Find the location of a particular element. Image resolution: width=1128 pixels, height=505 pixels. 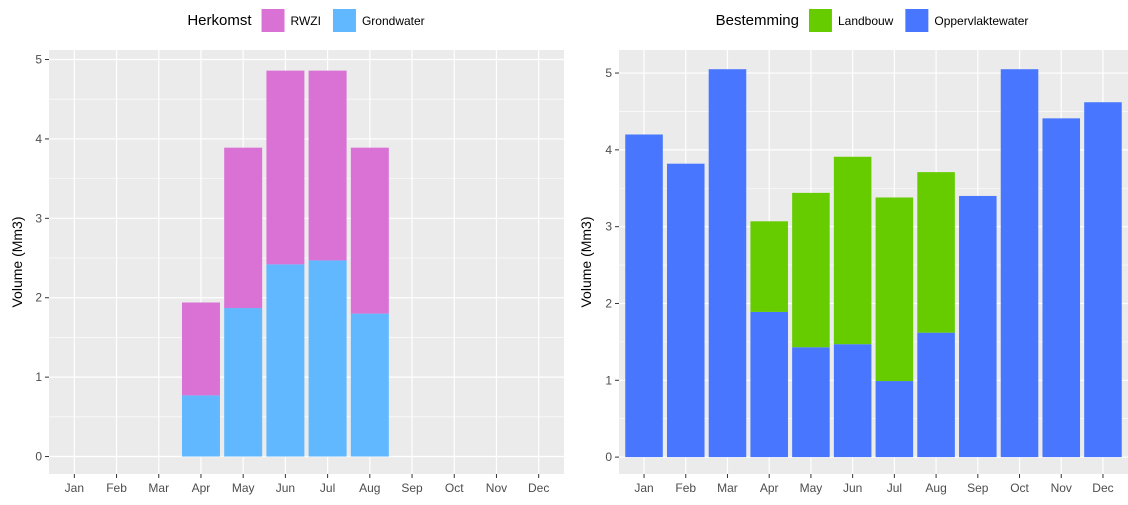

legend-title: Herkomst is located at coordinates (219, 20).